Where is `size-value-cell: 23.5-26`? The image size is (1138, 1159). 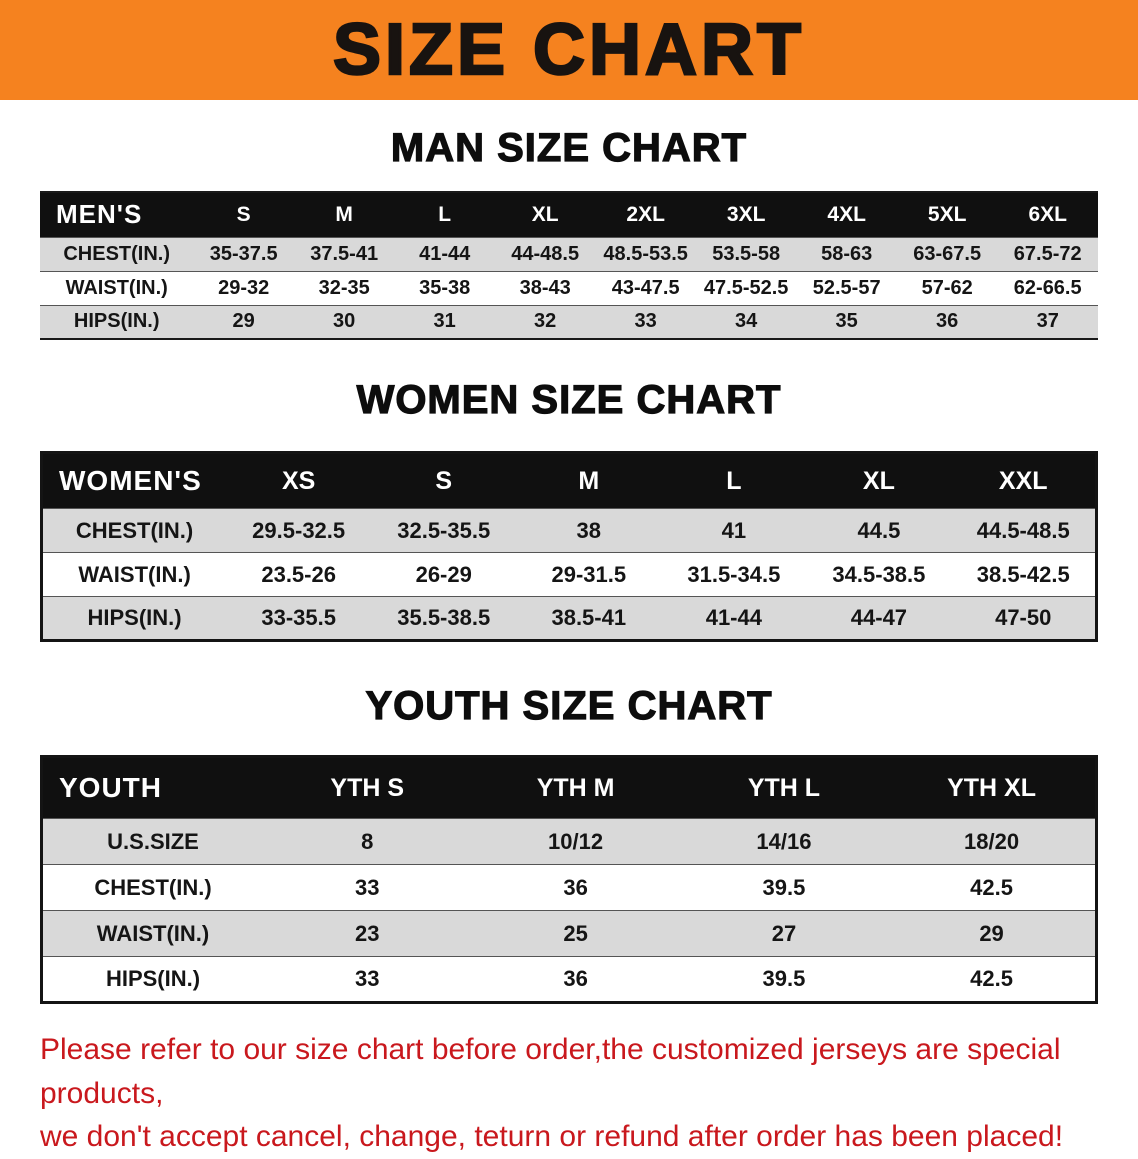
size-value-cell: 23.5-26 is located at coordinates (299, 574).